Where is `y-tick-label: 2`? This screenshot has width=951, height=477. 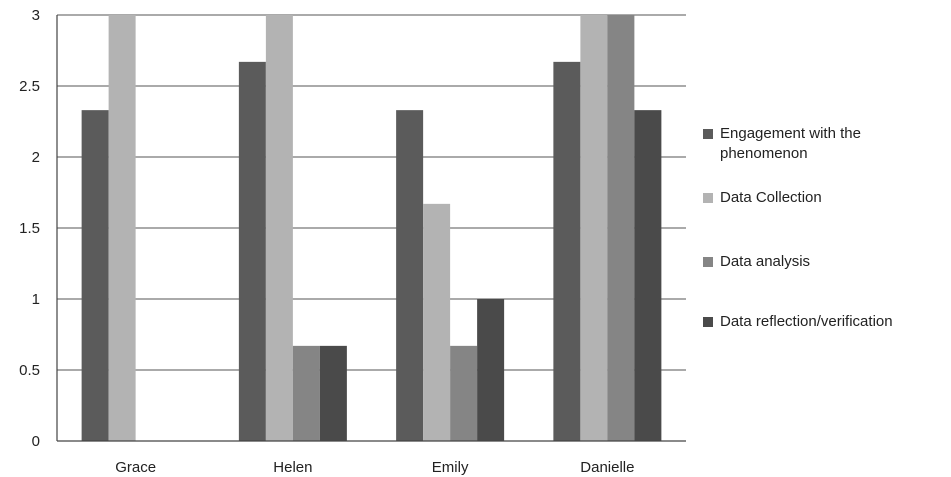
y-tick-label: 2 is located at coordinates (36, 157).